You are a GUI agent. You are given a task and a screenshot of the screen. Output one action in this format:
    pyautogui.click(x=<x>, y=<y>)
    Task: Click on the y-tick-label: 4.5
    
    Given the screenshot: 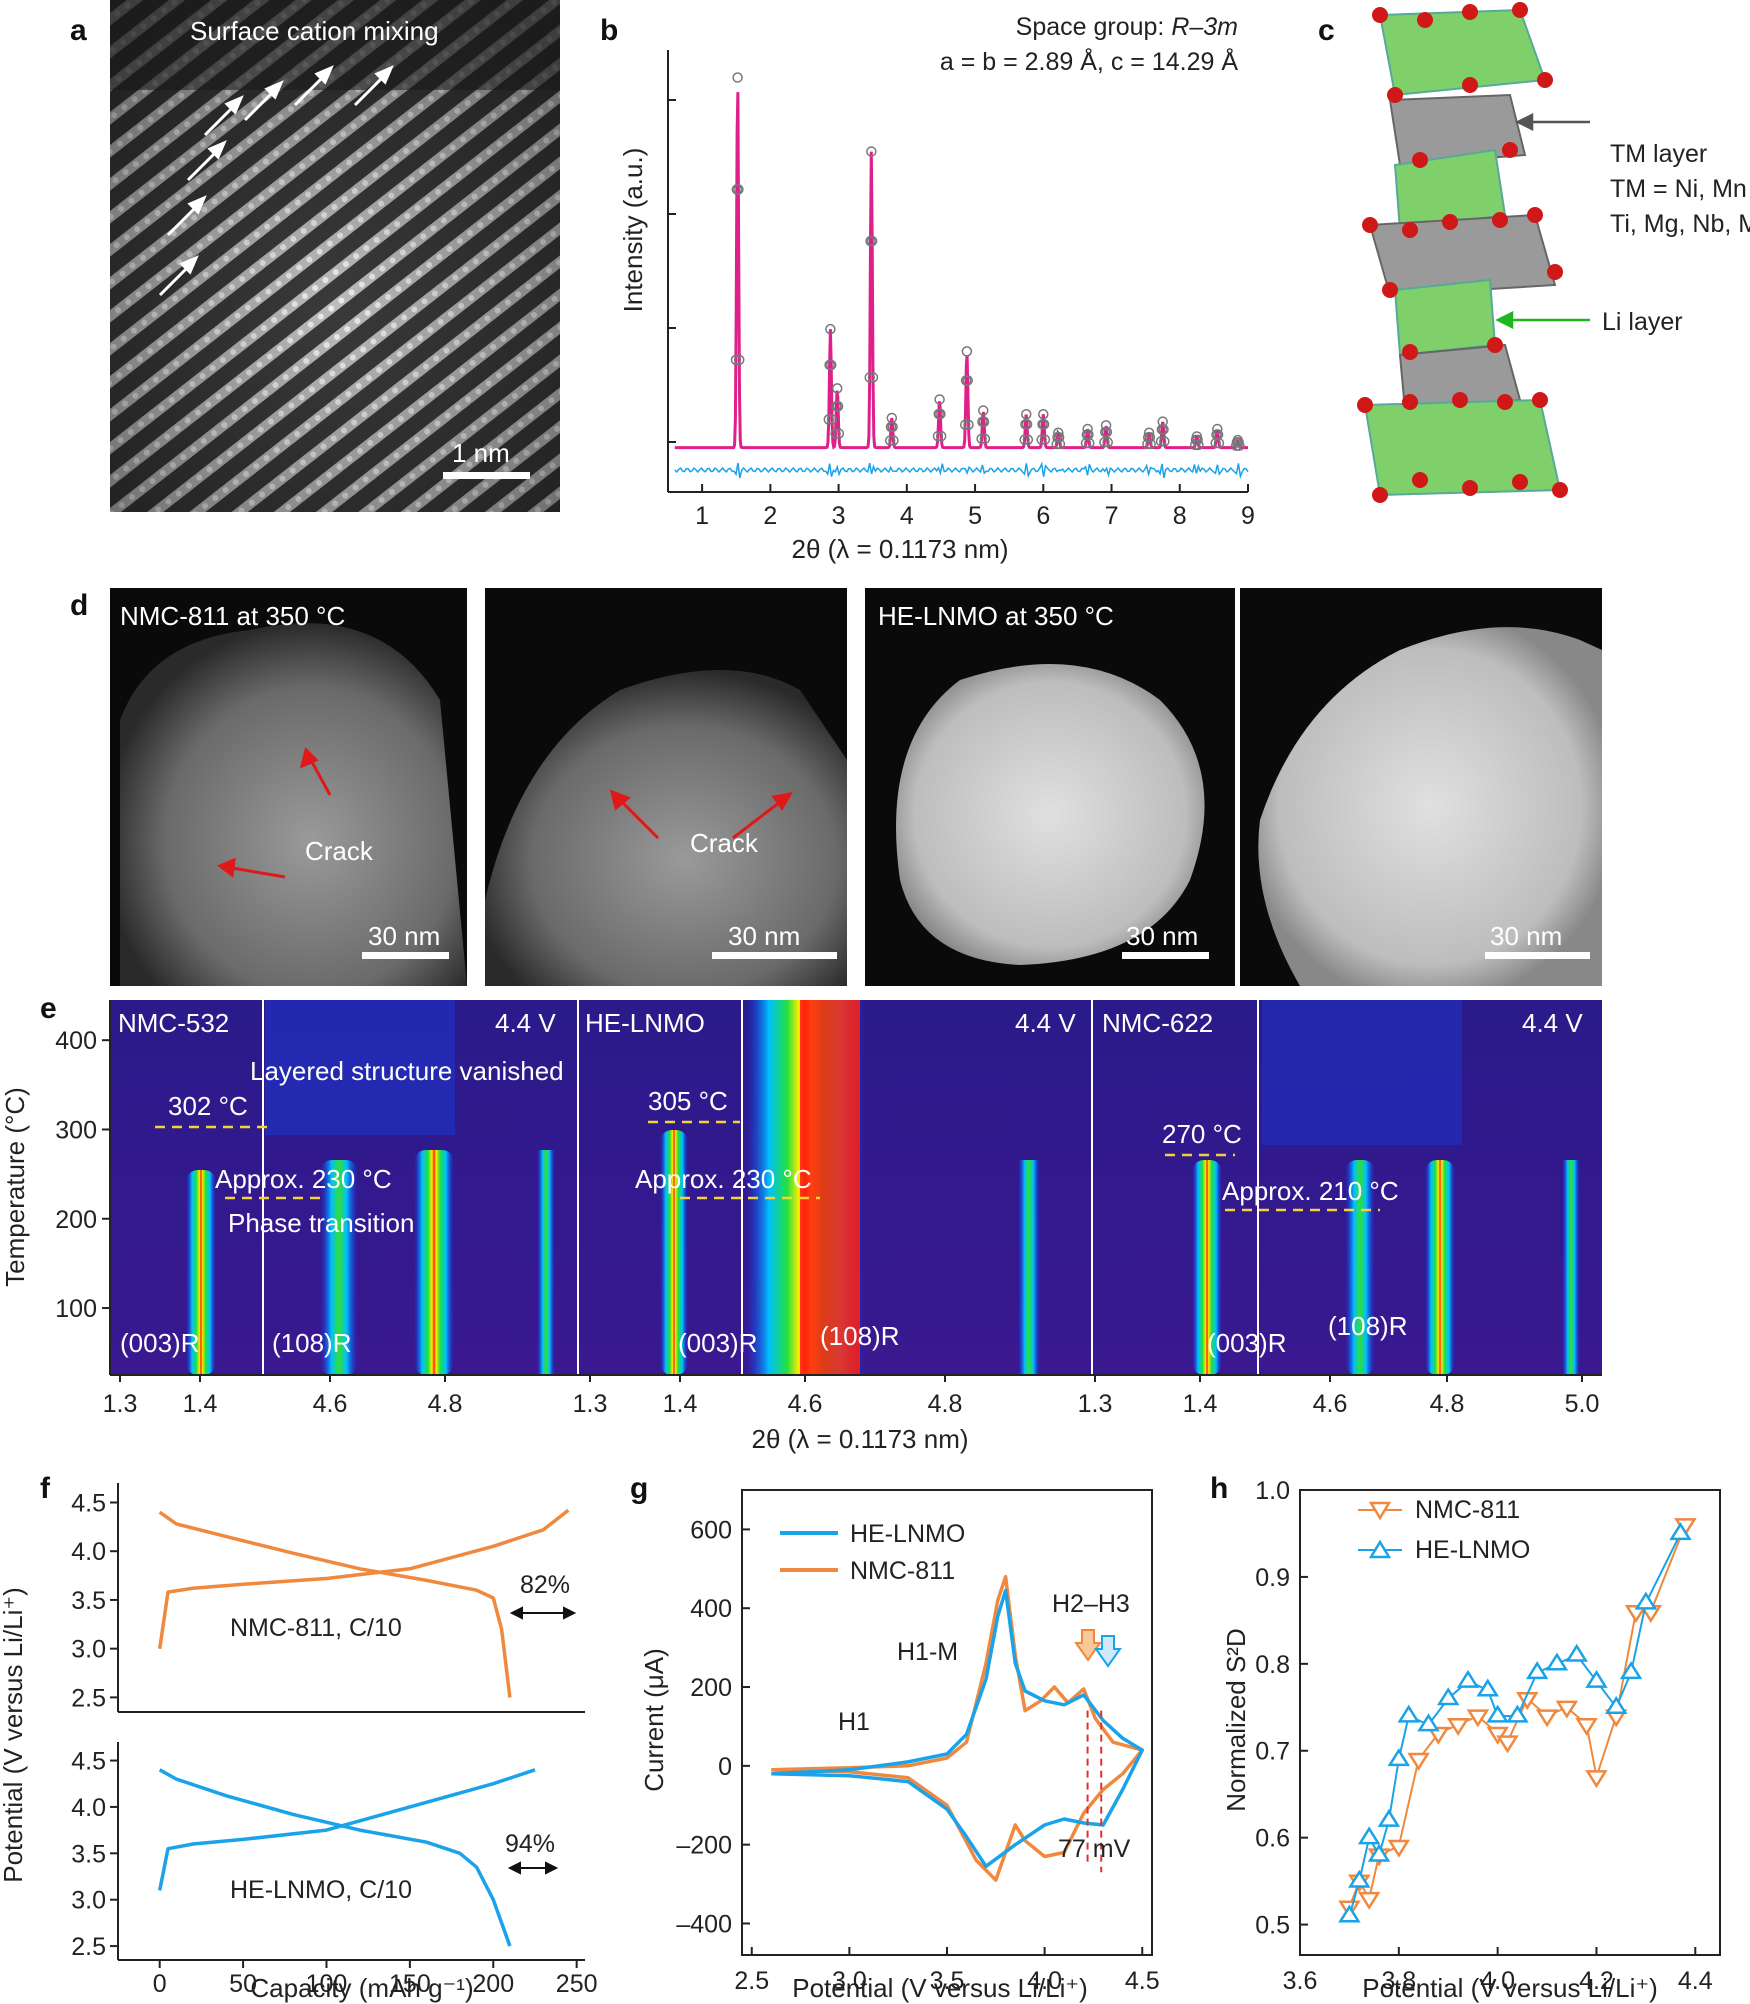 What is the action you would take?
    pyautogui.click(x=88, y=1762)
    